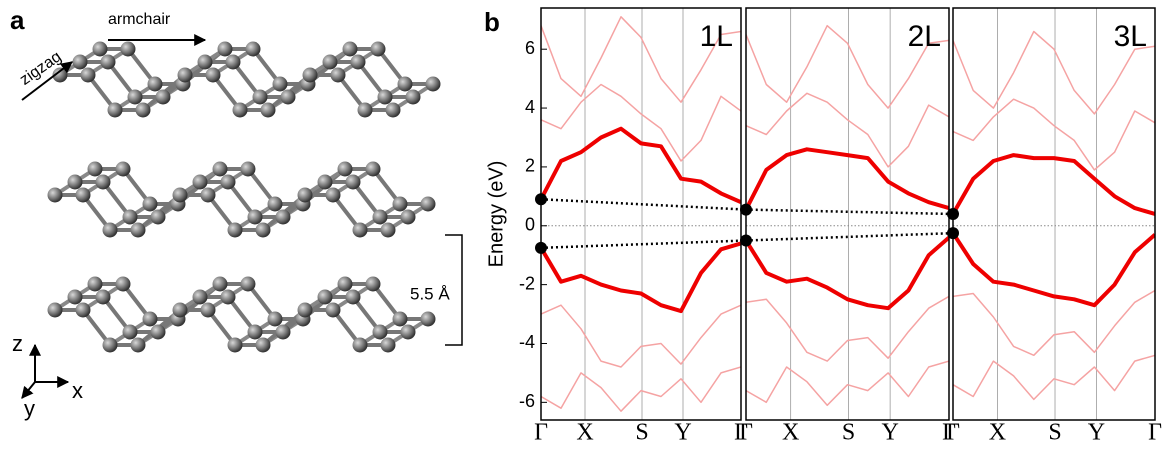 This screenshot has width=1166, height=452. I want to click on interlayer-label: 5.5 Å, so click(430, 293).